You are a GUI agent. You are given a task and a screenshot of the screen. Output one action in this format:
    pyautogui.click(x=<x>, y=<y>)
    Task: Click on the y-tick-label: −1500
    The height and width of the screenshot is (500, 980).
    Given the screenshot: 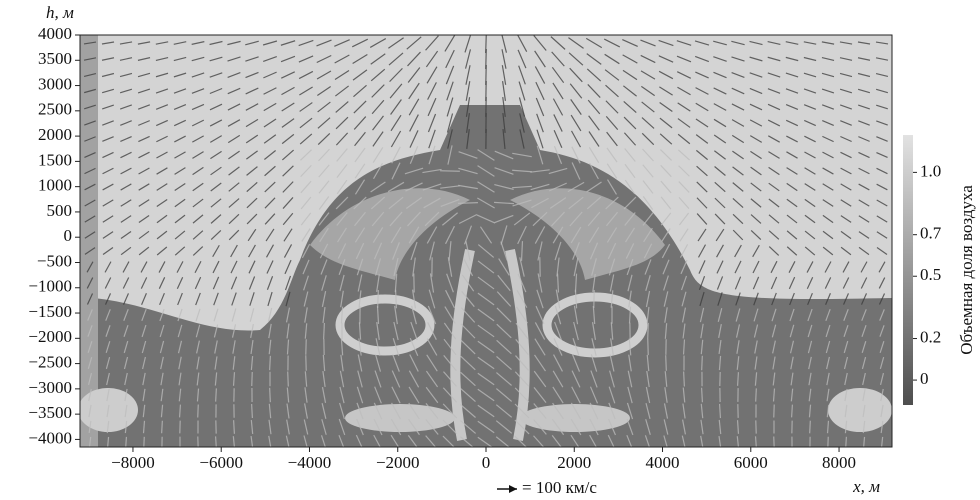 What is the action you would take?
    pyautogui.click(x=50, y=311)
    